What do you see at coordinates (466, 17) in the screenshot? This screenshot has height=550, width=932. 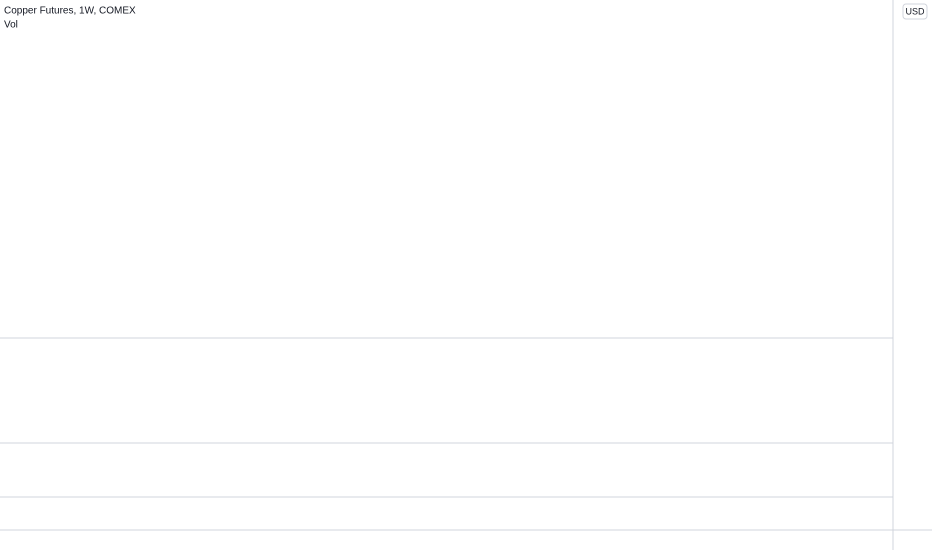 I see `label-layer: Copper Futures, 1W, COMEX Vol USD` at bounding box center [466, 17].